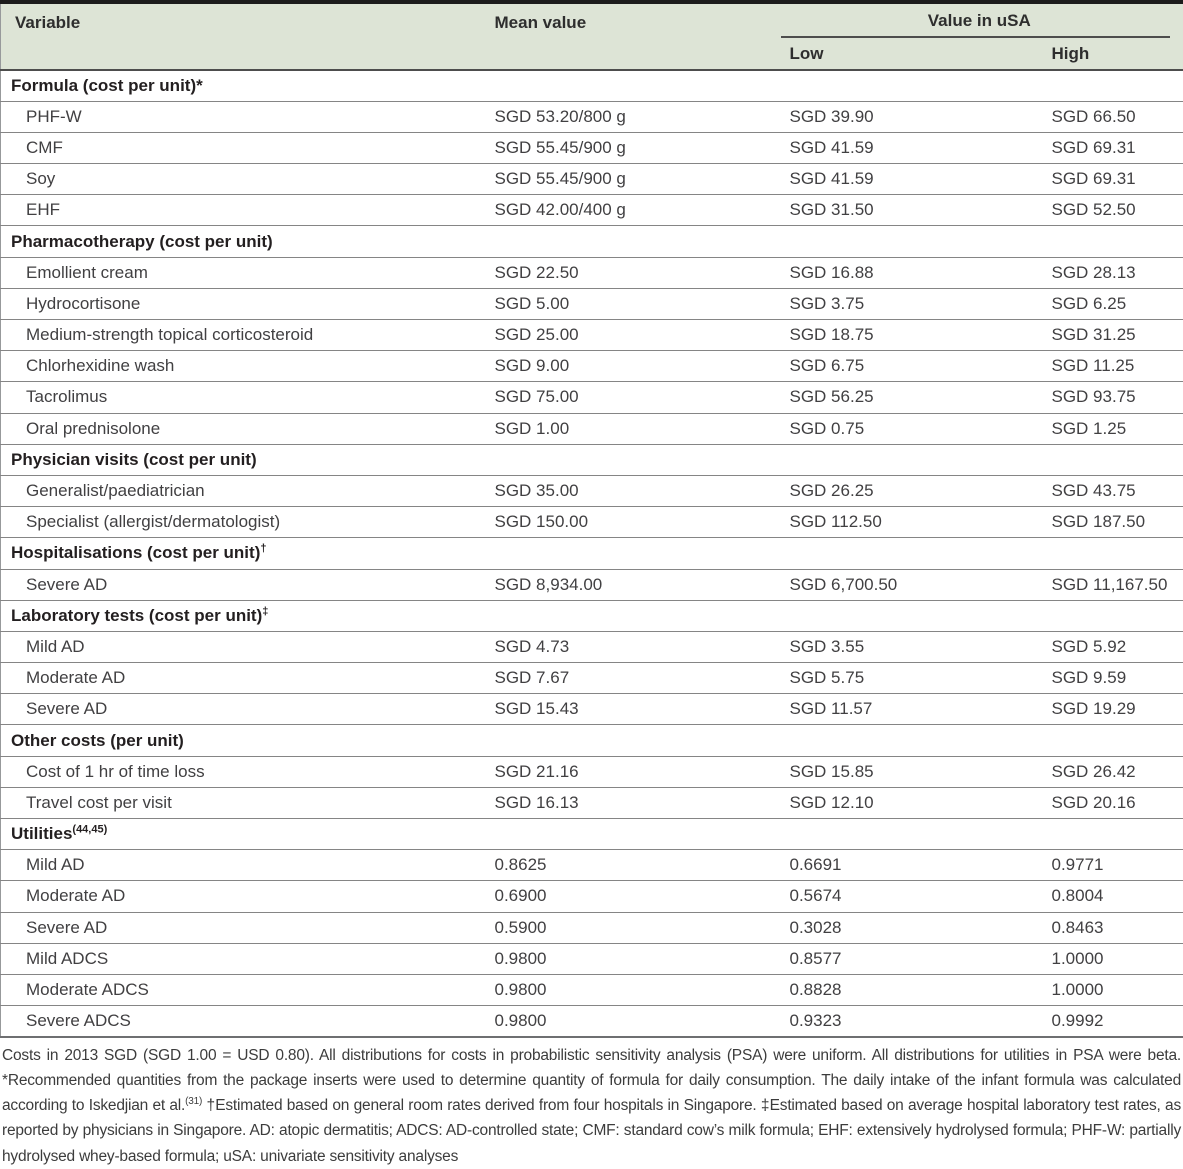  What do you see at coordinates (908, 584) in the screenshot?
I see `low-cell: SGD 6,700.50` at bounding box center [908, 584].